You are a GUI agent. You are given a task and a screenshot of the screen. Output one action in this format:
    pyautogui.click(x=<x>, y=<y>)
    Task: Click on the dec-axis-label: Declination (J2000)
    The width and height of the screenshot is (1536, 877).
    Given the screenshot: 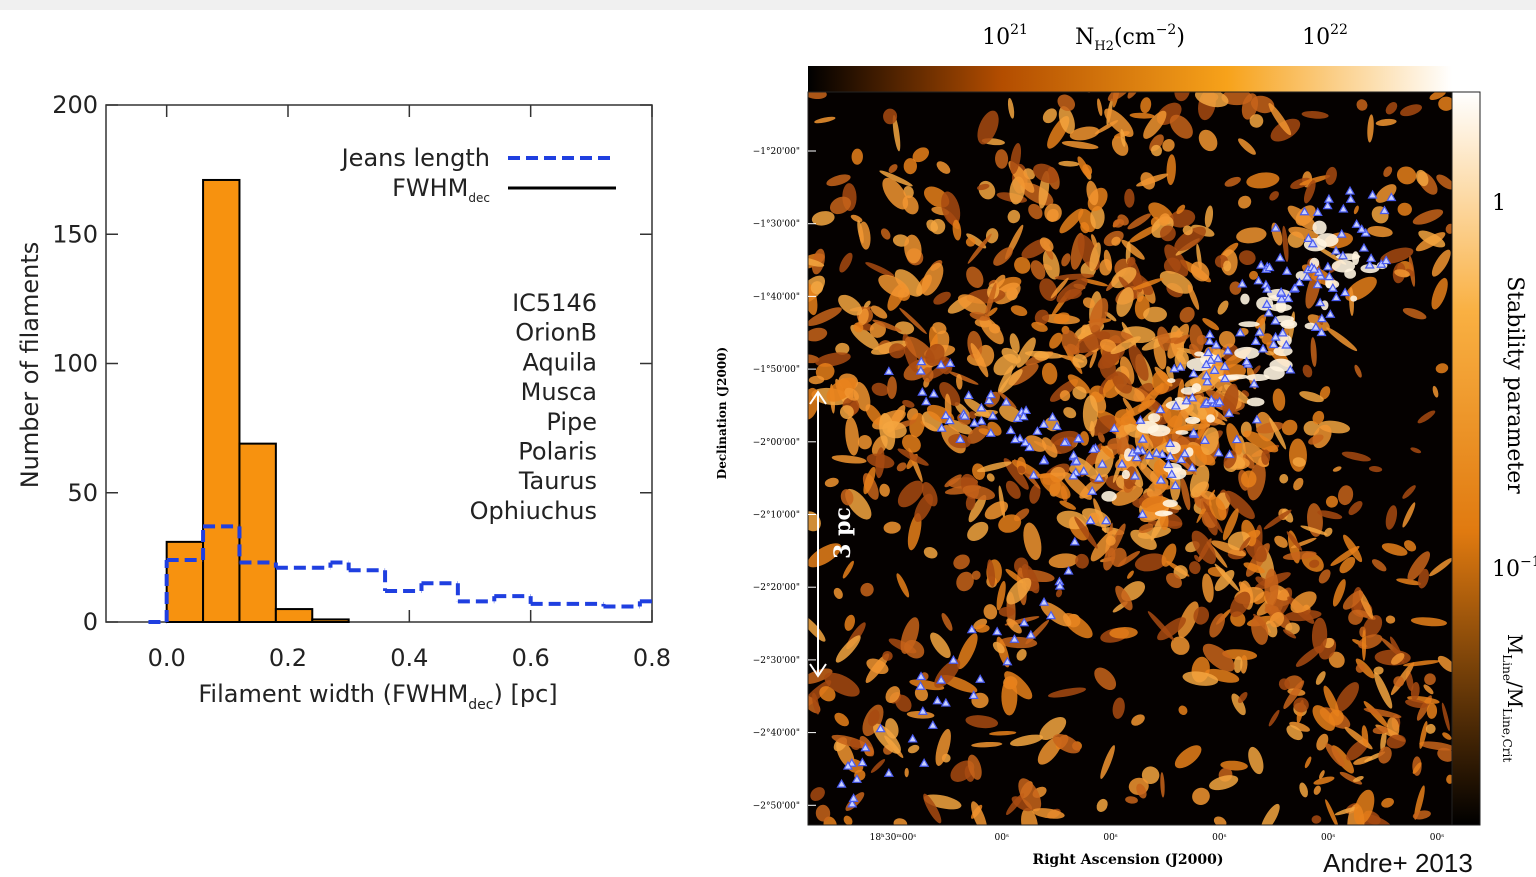 What is the action you would take?
    pyautogui.click(x=722, y=413)
    